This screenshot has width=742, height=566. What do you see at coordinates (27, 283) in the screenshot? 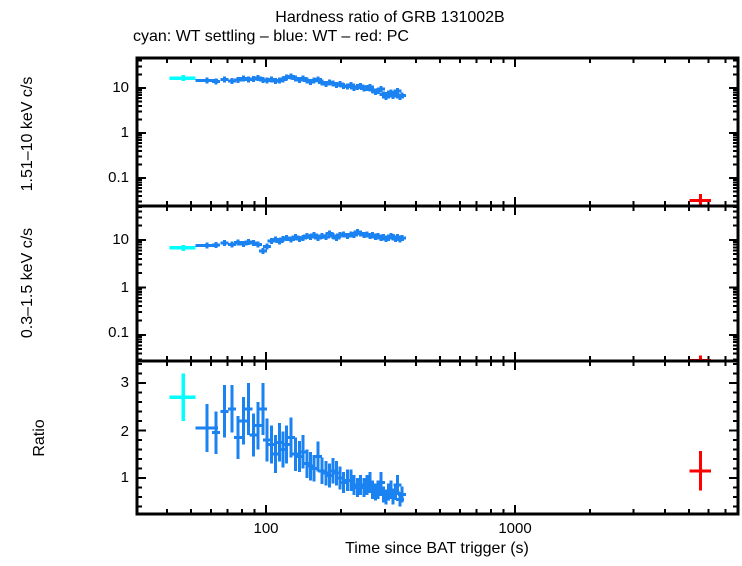
I see `y-axis-label-soft-band: 0.3–1.5 keV c/s` at bounding box center [27, 283].